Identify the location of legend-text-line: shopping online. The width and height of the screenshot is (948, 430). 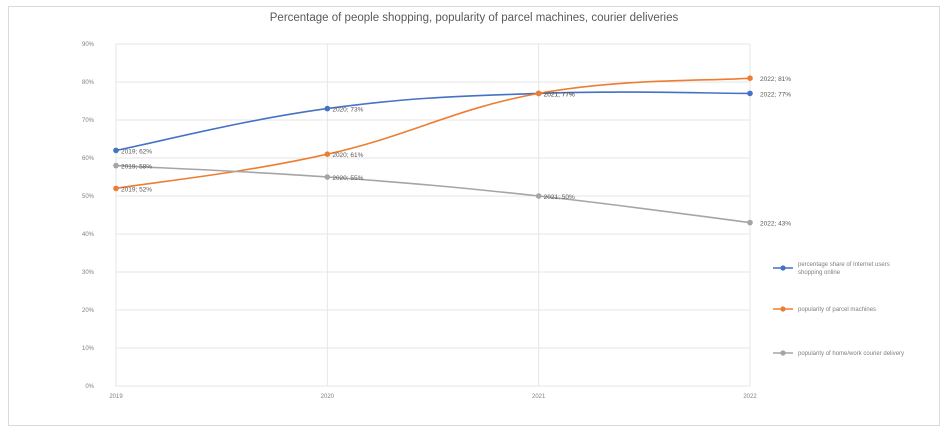
(819, 273).